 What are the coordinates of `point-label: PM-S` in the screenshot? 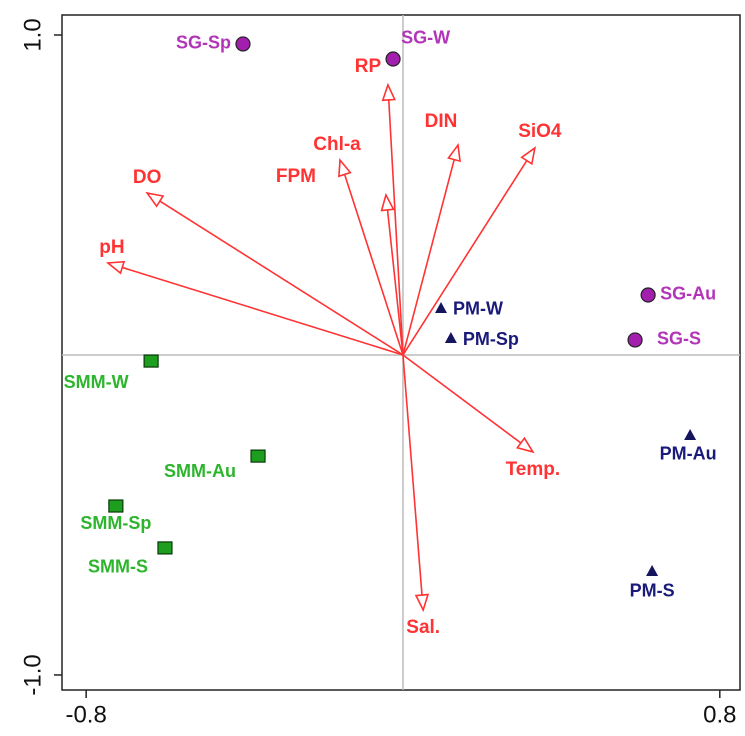 It's located at (652, 591).